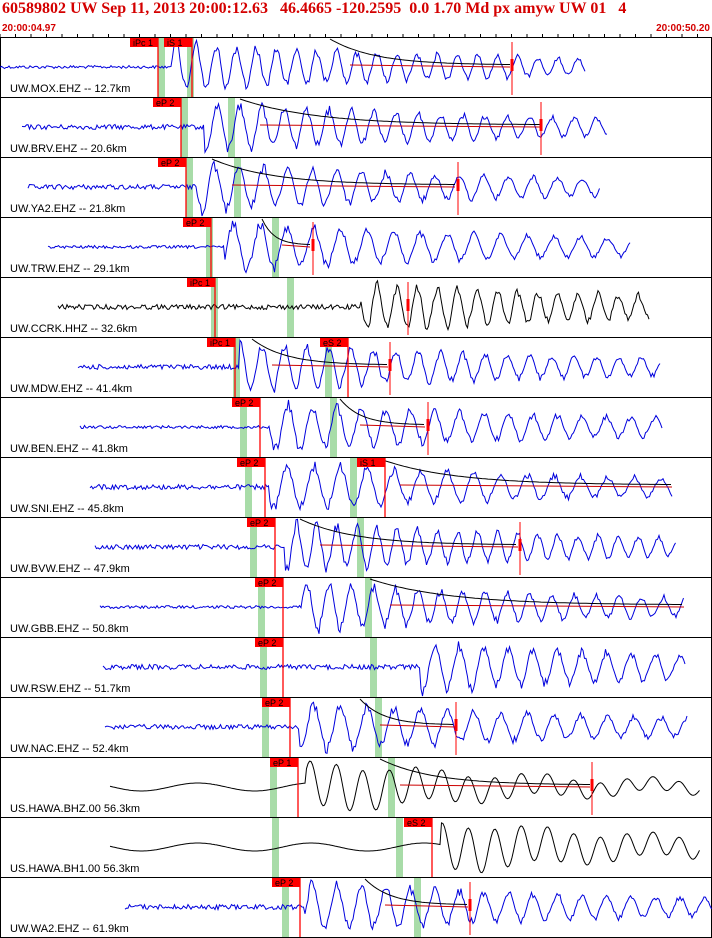  I want to click on trace-panel: eP 2 UW.BEN.EHZ -- 41.8km, so click(356, 427).